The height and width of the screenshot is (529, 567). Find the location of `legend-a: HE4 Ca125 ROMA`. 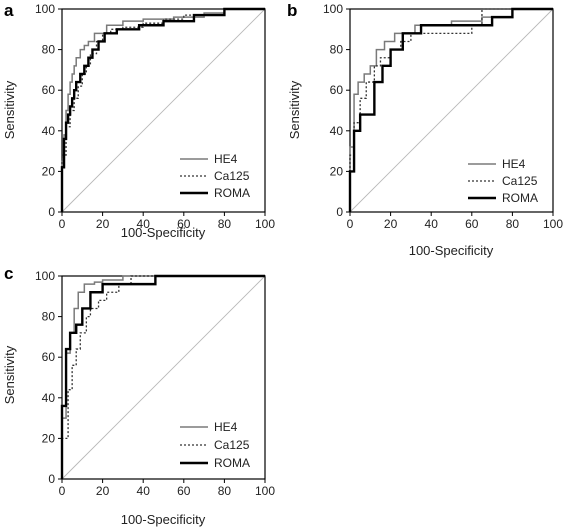

legend-a: HE4 Ca125 ROMA is located at coordinates (215, 176).